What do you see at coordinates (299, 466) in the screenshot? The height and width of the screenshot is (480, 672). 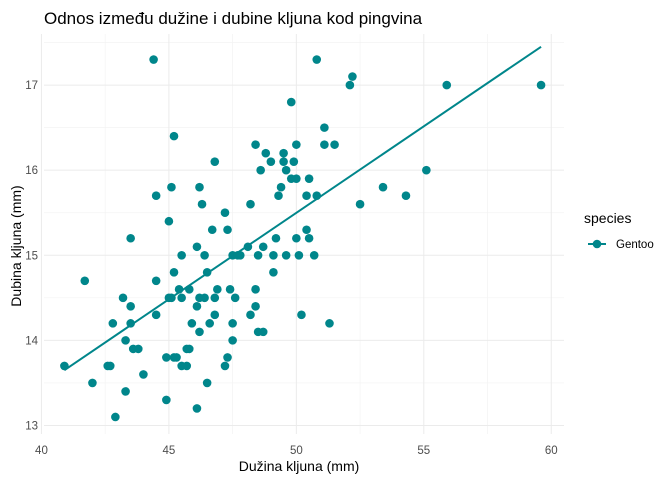 I see `x-axis-title: Dužina kljuna (mm)` at bounding box center [299, 466].